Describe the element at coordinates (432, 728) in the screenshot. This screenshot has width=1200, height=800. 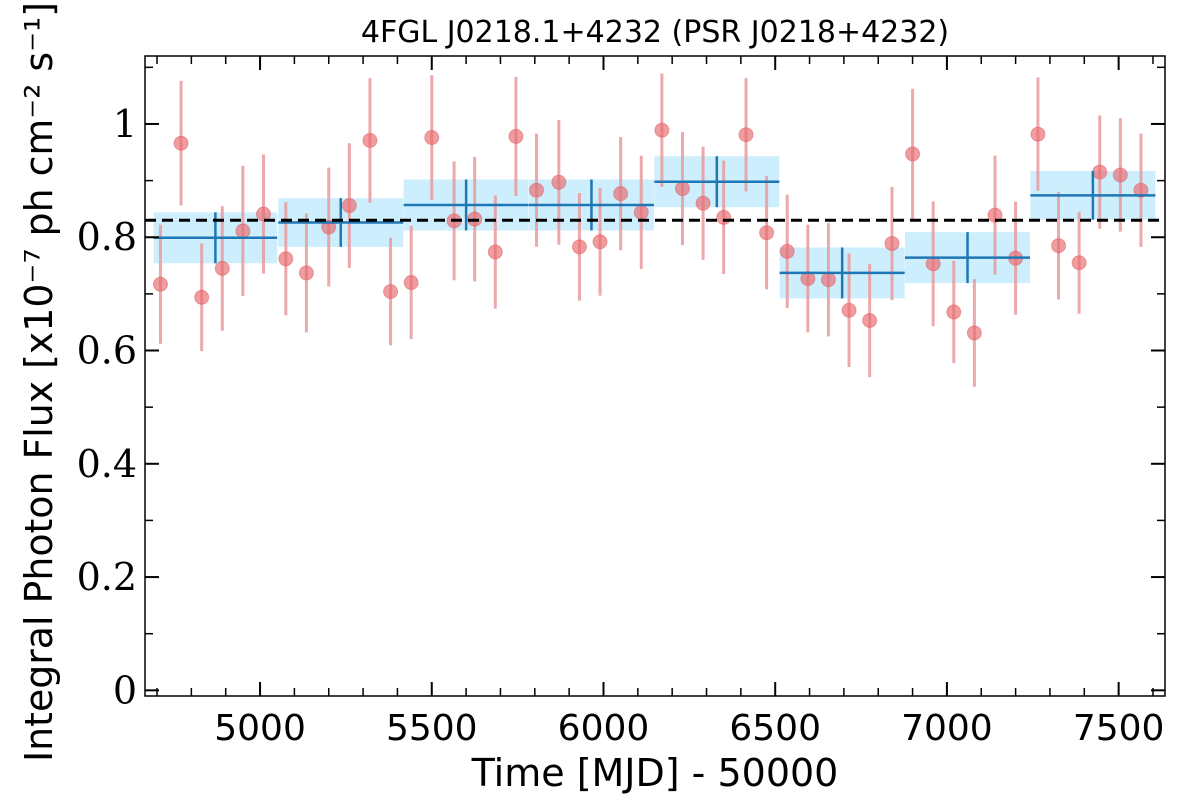
I see `x-tick-label: 5500` at that location.